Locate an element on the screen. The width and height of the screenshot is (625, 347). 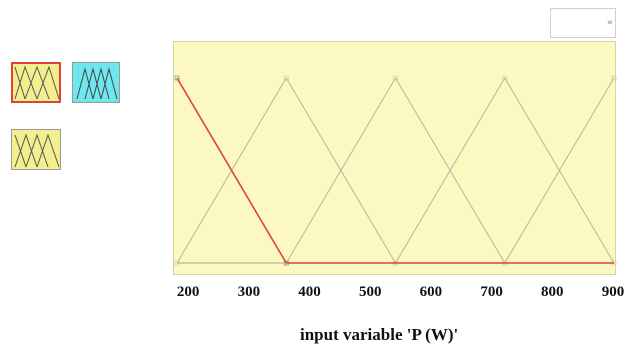
output-variable-box is located at coordinates (36, 149).